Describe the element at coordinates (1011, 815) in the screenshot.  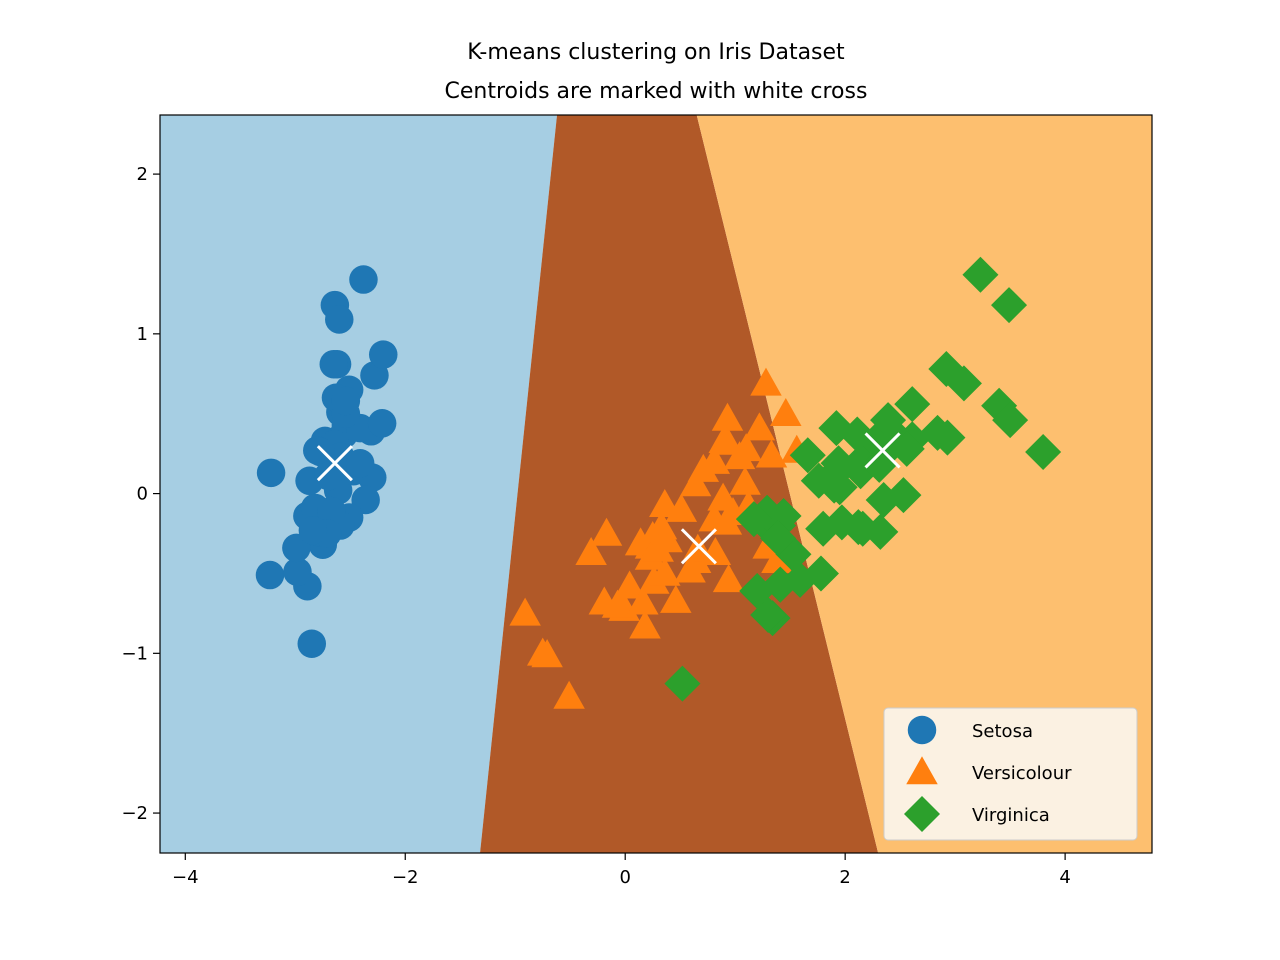
I see `legend-label: Virginica` at that location.